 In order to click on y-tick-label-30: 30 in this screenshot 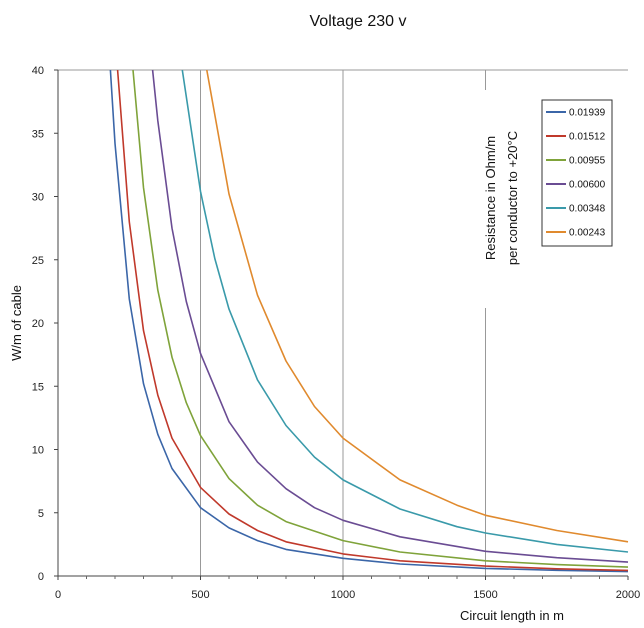, I will do `click(38, 198)`.